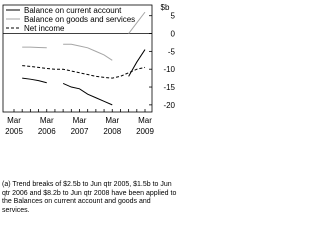 The image size is (320, 240). Describe the element at coordinates (173, 34) in the screenshot. I see `y-tick-label: 0` at that location.